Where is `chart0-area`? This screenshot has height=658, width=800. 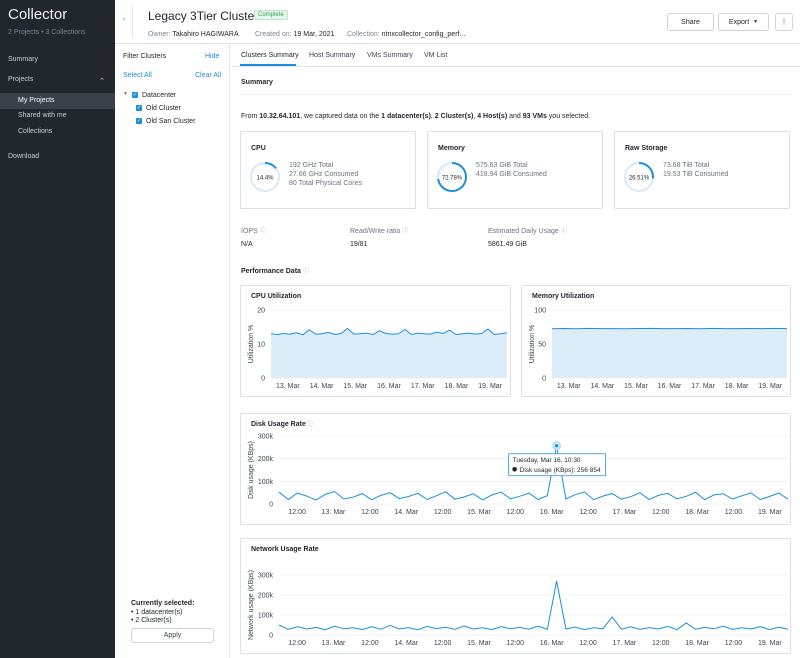 chart0-area is located at coordinates (389, 353).